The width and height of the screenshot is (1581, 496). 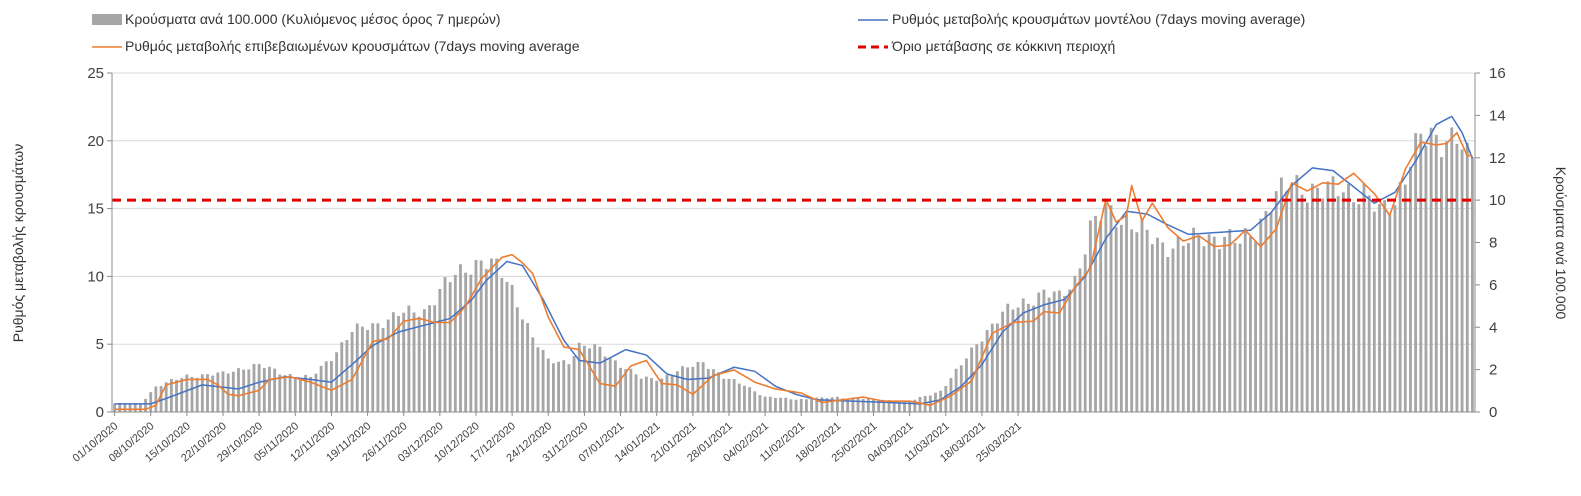 I want to click on left-tick-label: 5, so click(x=100, y=344).